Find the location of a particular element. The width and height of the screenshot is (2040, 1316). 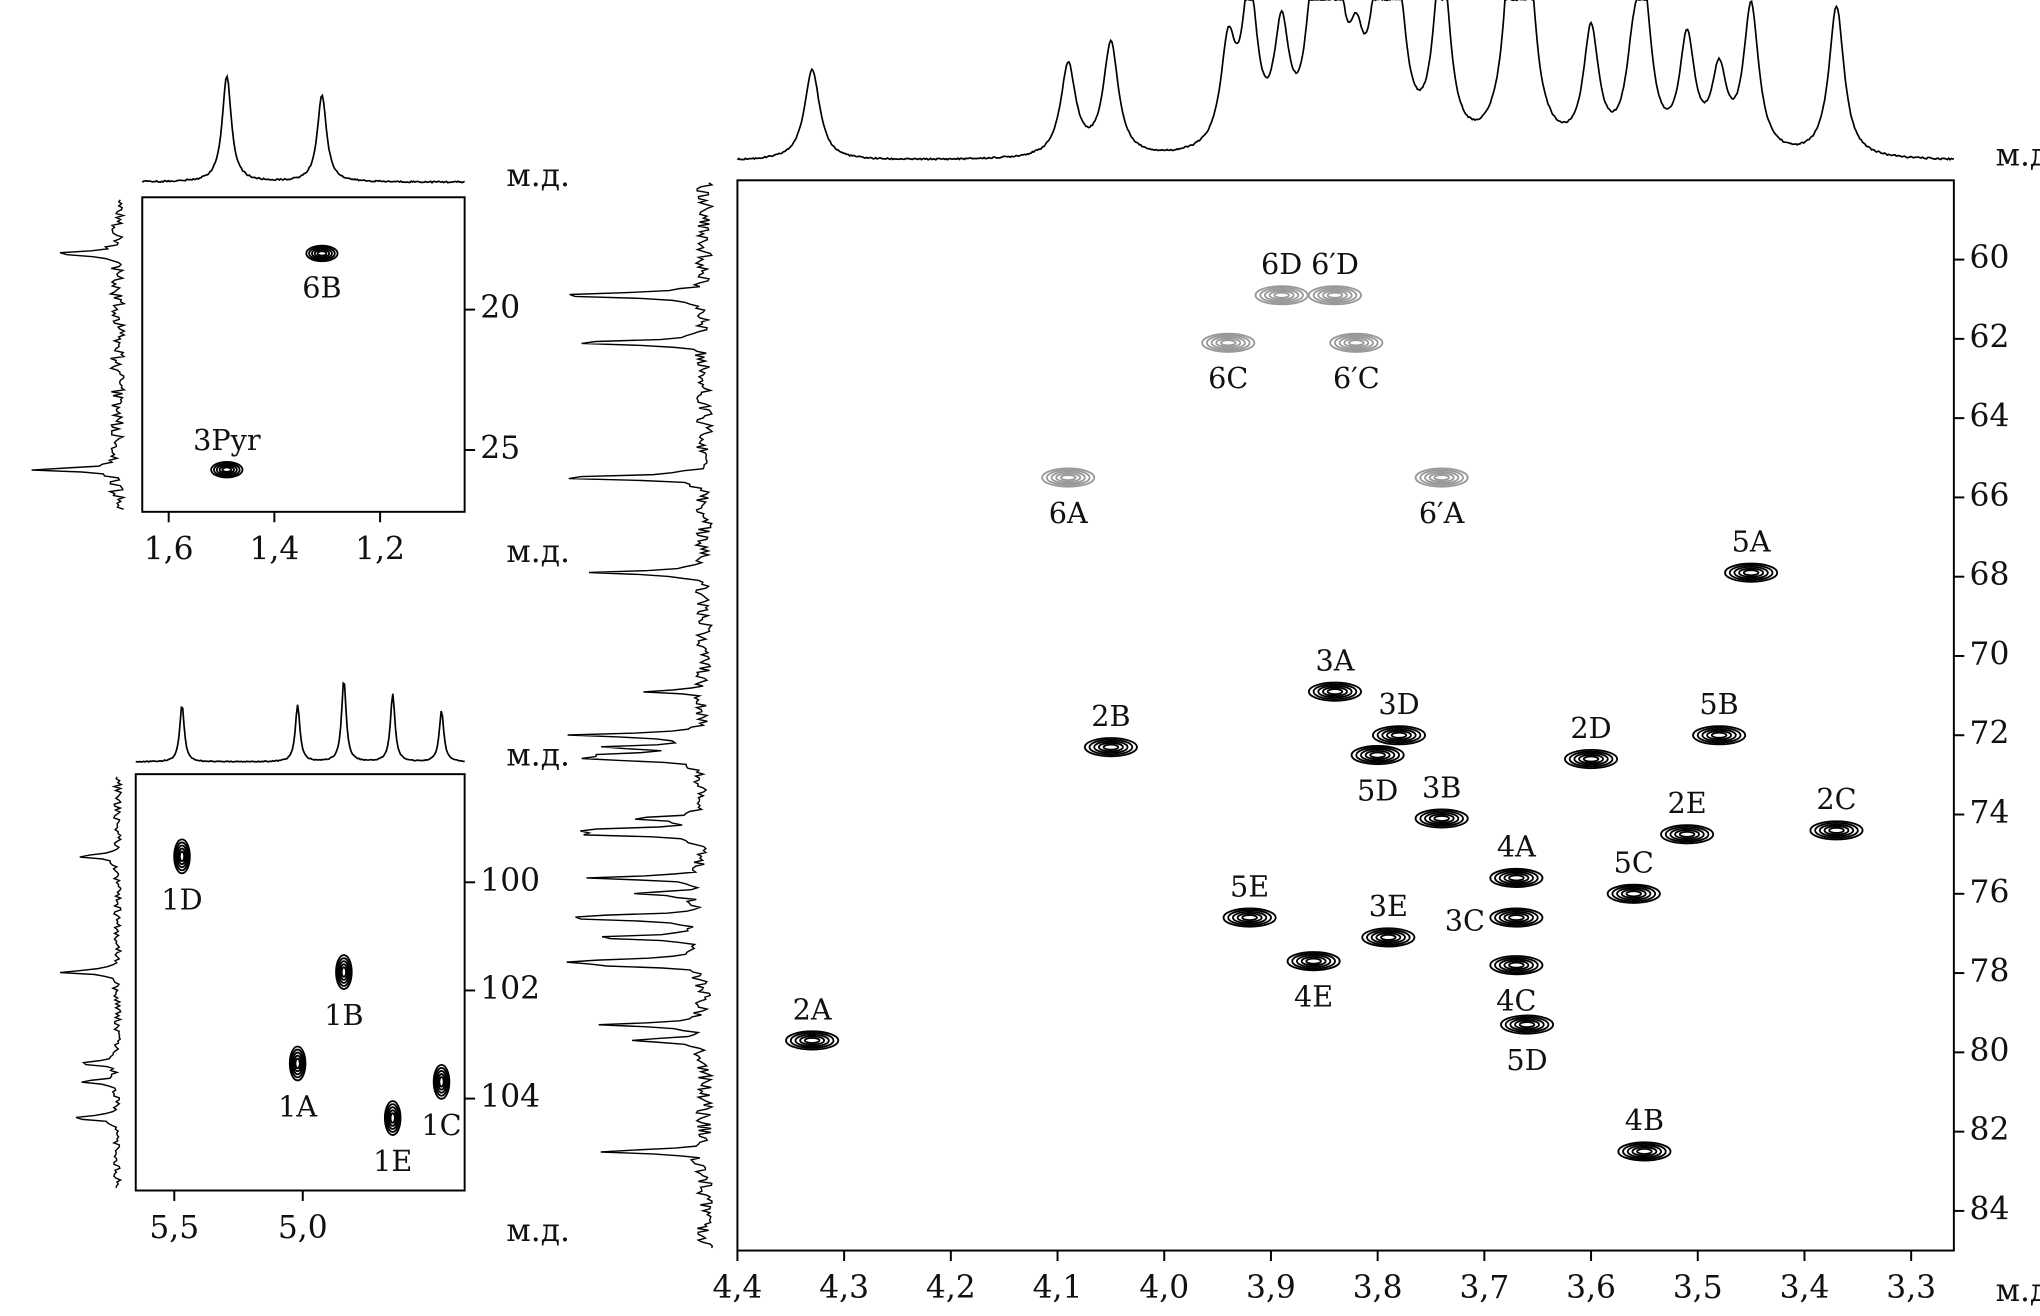

peak-label: 1E is located at coordinates (392, 1161).